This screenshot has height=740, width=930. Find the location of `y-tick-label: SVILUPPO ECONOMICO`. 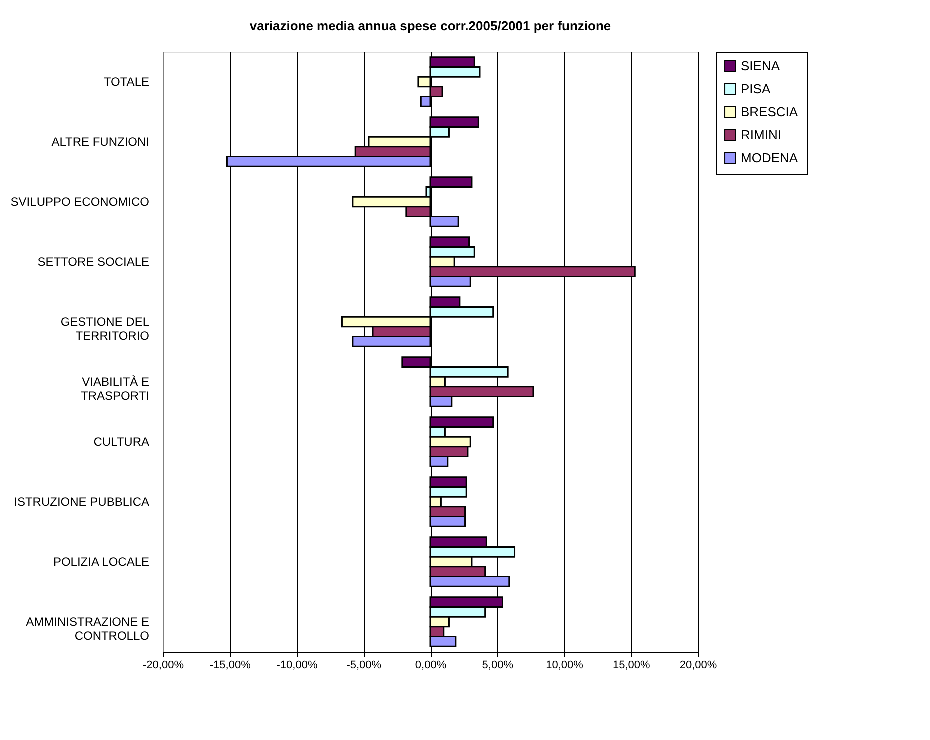

y-tick-label: SVILUPPO ECONOMICO is located at coordinates (80, 202).